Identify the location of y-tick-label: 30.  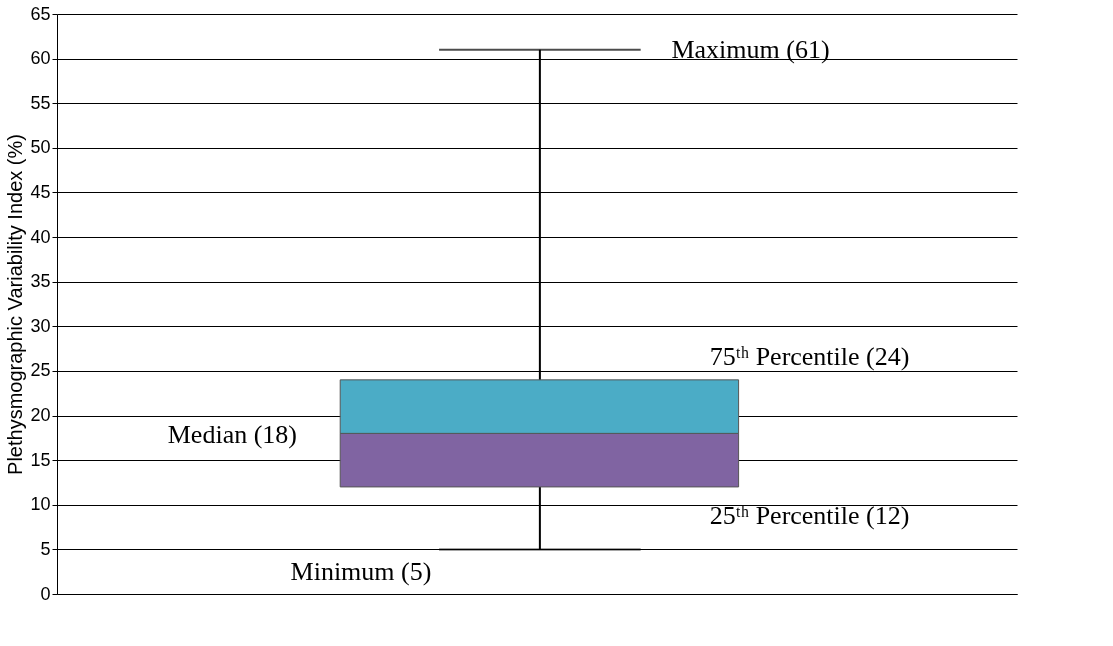
(40, 325).